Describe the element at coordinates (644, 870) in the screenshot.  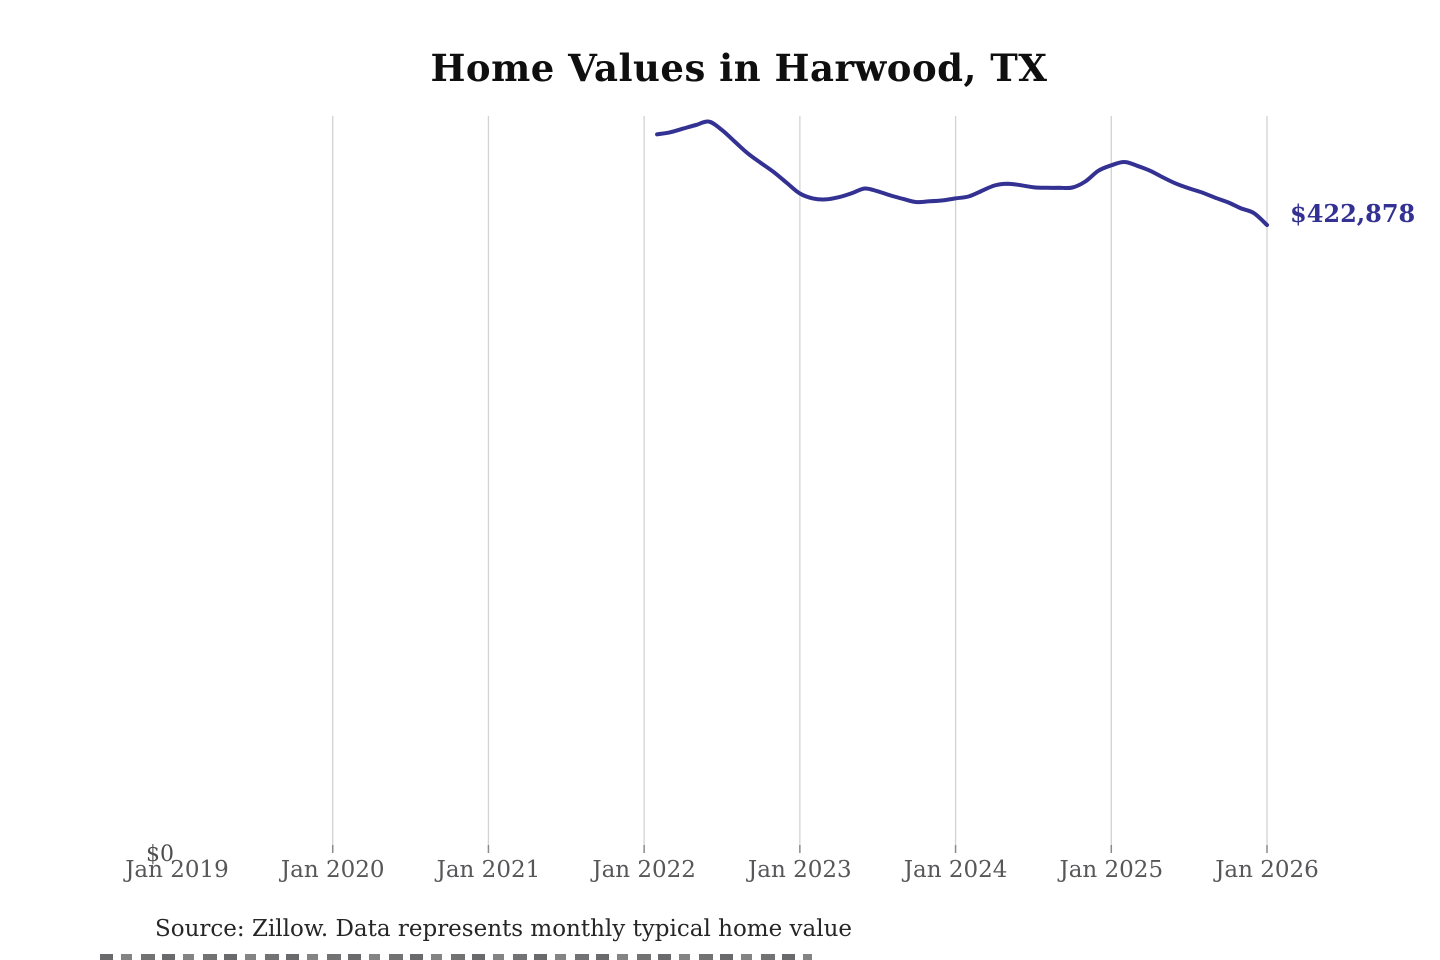
I see `x-tick-label: Jan 2022` at that location.